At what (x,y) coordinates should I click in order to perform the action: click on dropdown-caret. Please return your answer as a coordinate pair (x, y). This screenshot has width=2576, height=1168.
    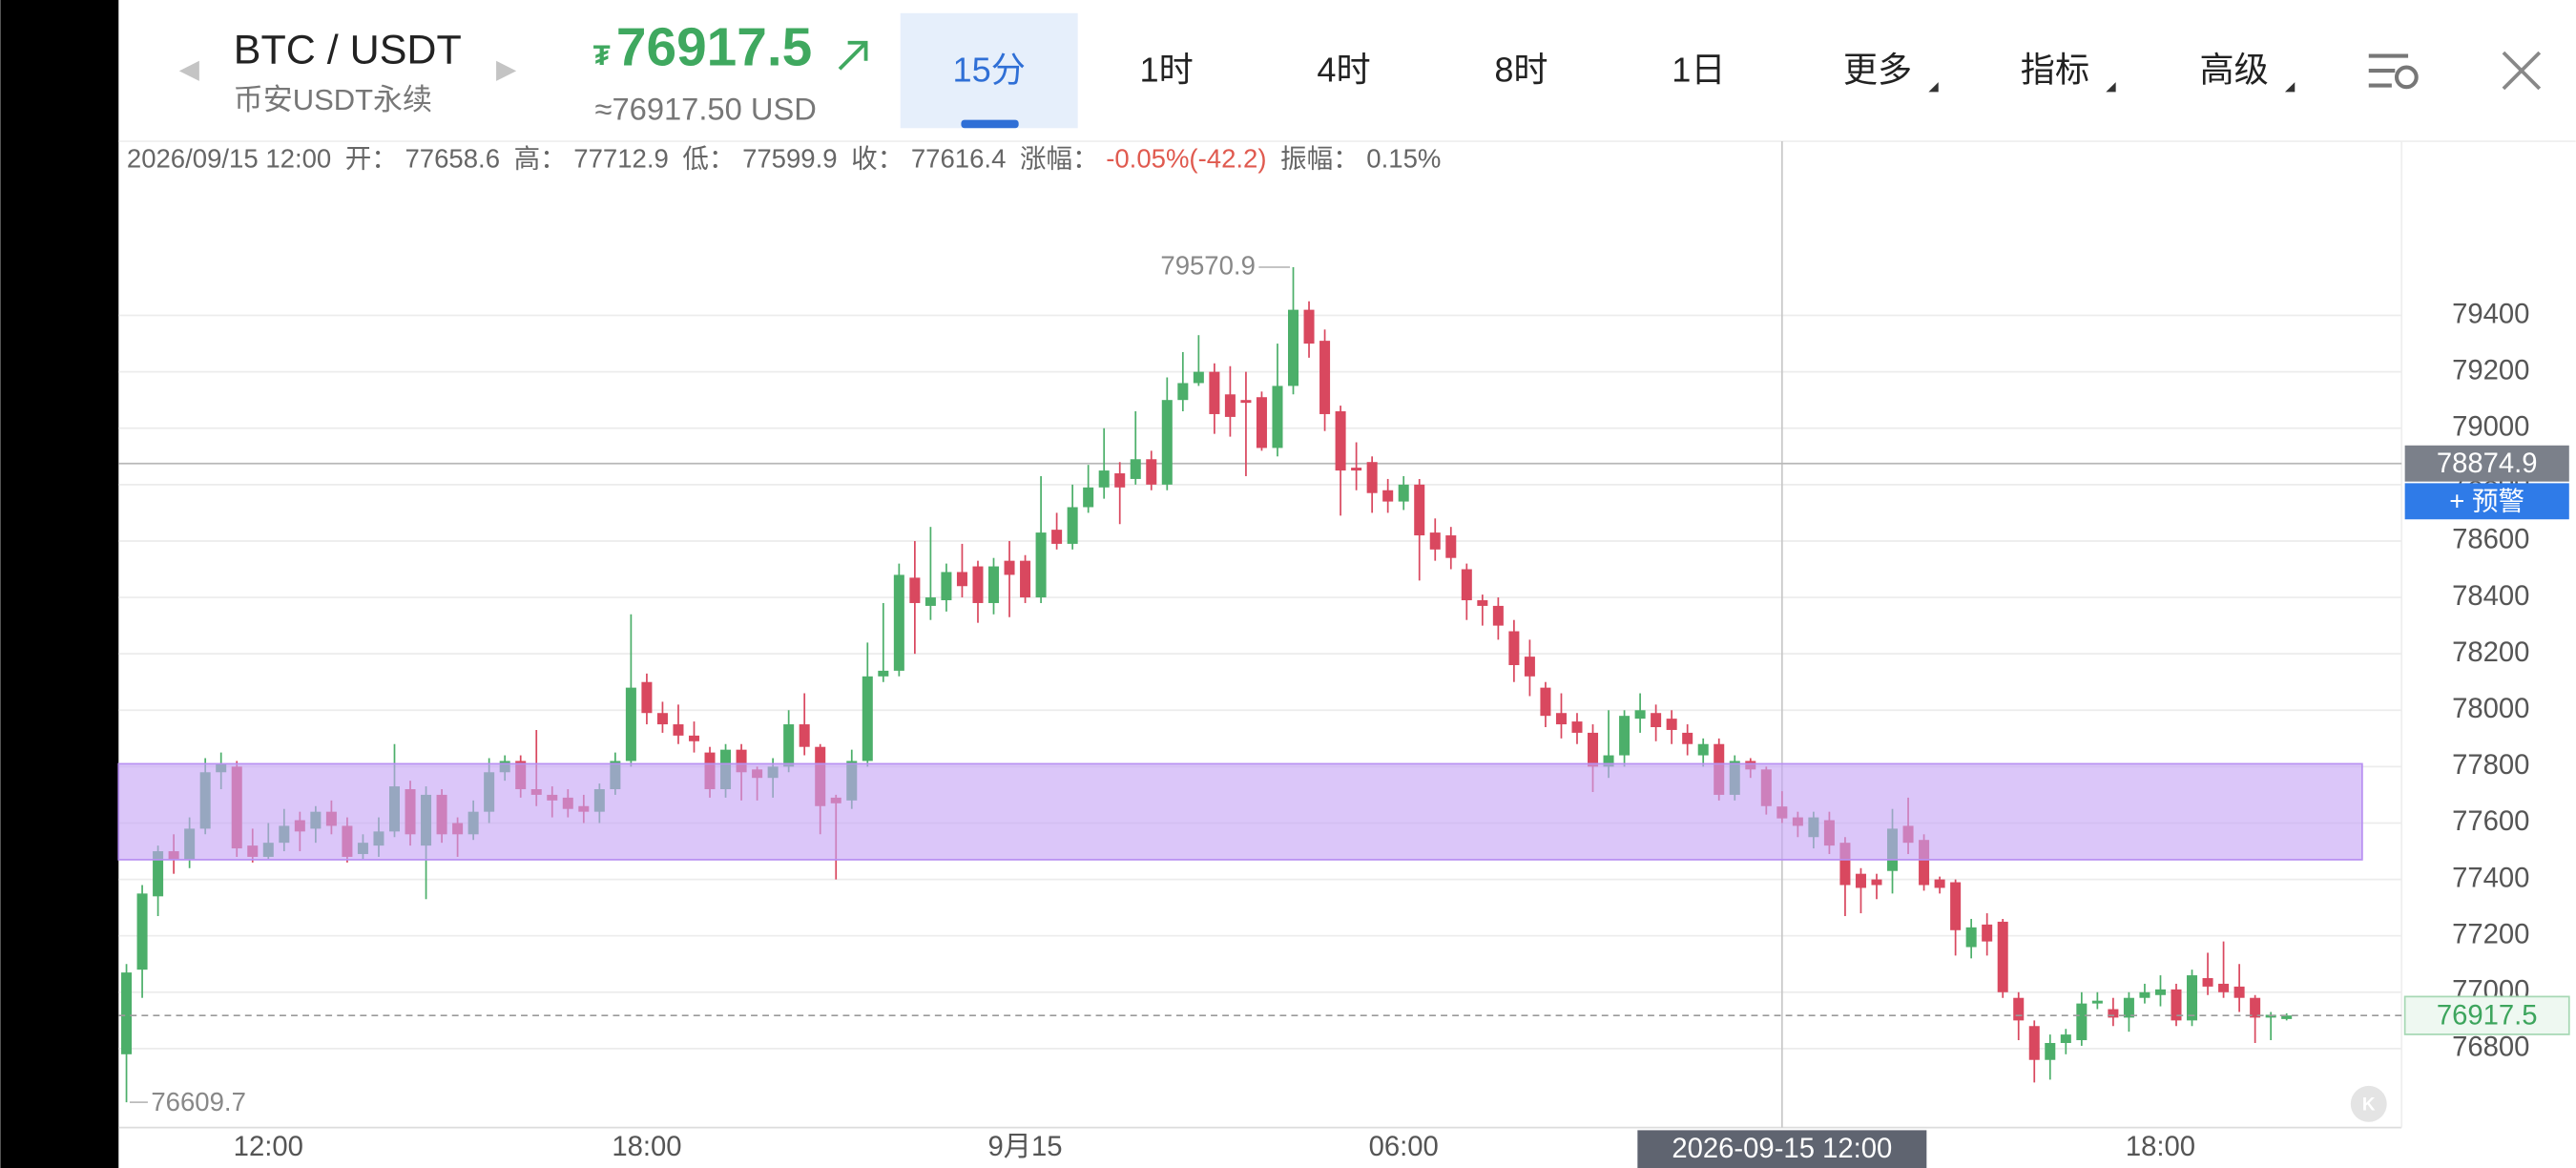
    Looking at the image, I should click on (2111, 87).